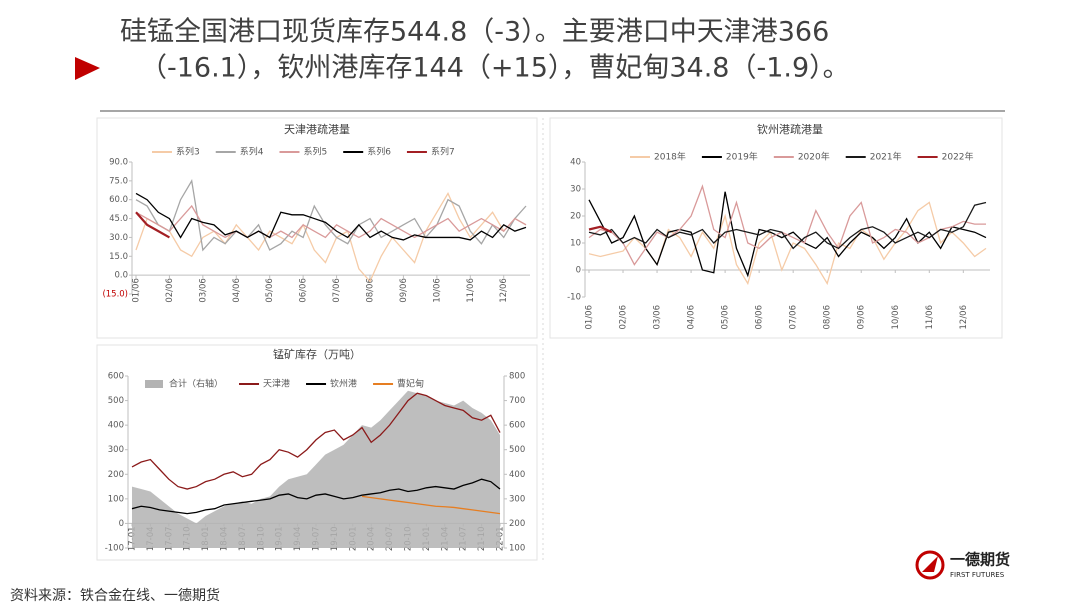 Image resolution: width=1080 pixels, height=612 pixels. I want to click on chart-title: 钦州港疏港量, so click(790, 129).